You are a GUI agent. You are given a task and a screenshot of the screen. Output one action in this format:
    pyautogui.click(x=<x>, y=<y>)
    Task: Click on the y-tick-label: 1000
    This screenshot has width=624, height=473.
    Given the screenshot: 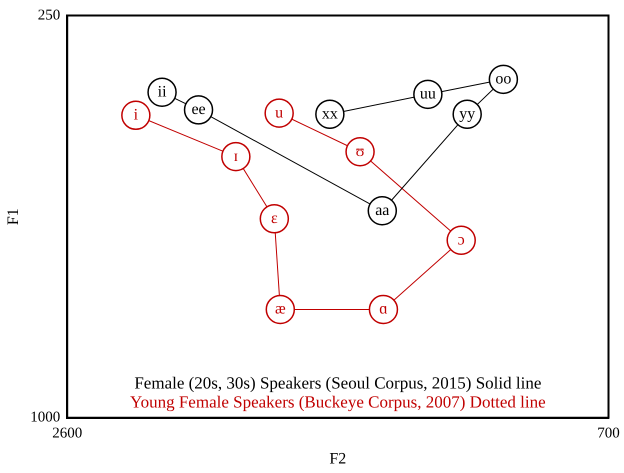 What is the action you would take?
    pyautogui.click(x=45, y=418)
    